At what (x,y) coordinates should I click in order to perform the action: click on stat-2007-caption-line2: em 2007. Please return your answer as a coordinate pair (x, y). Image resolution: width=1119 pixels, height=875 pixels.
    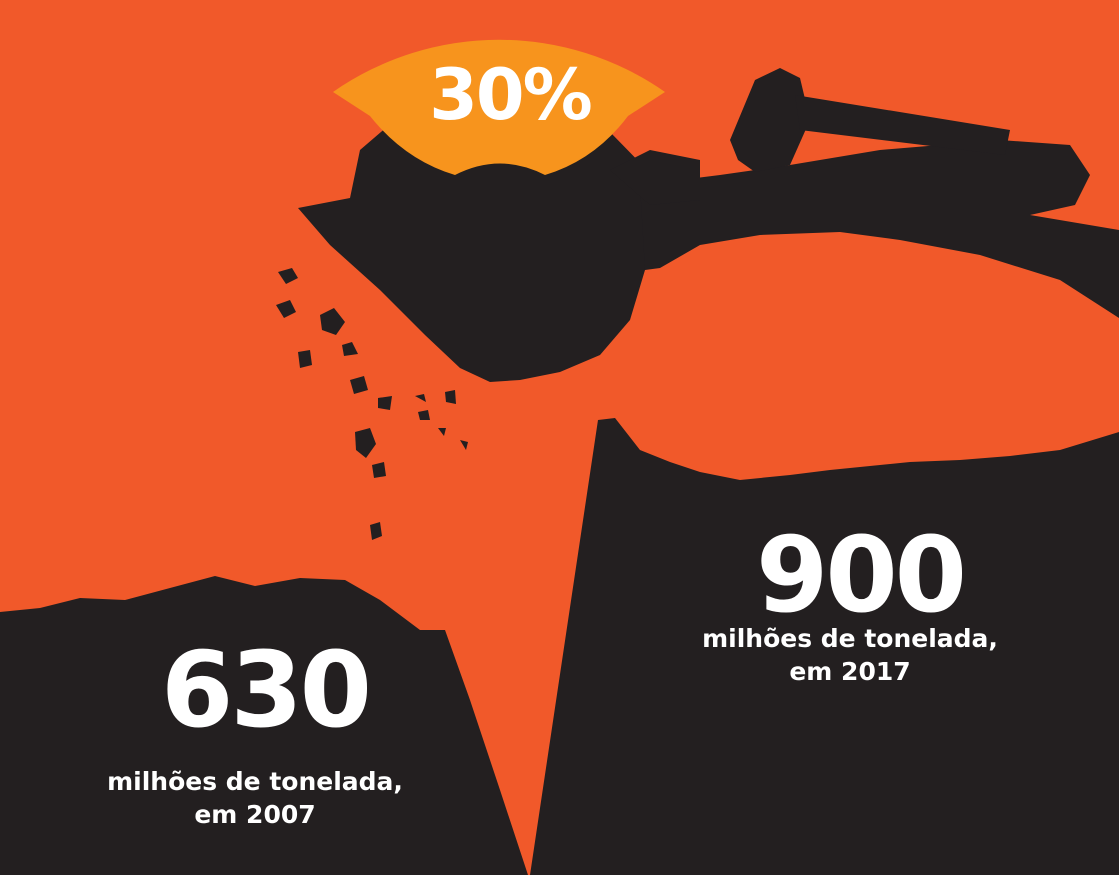
    Looking at the image, I should click on (255, 814).